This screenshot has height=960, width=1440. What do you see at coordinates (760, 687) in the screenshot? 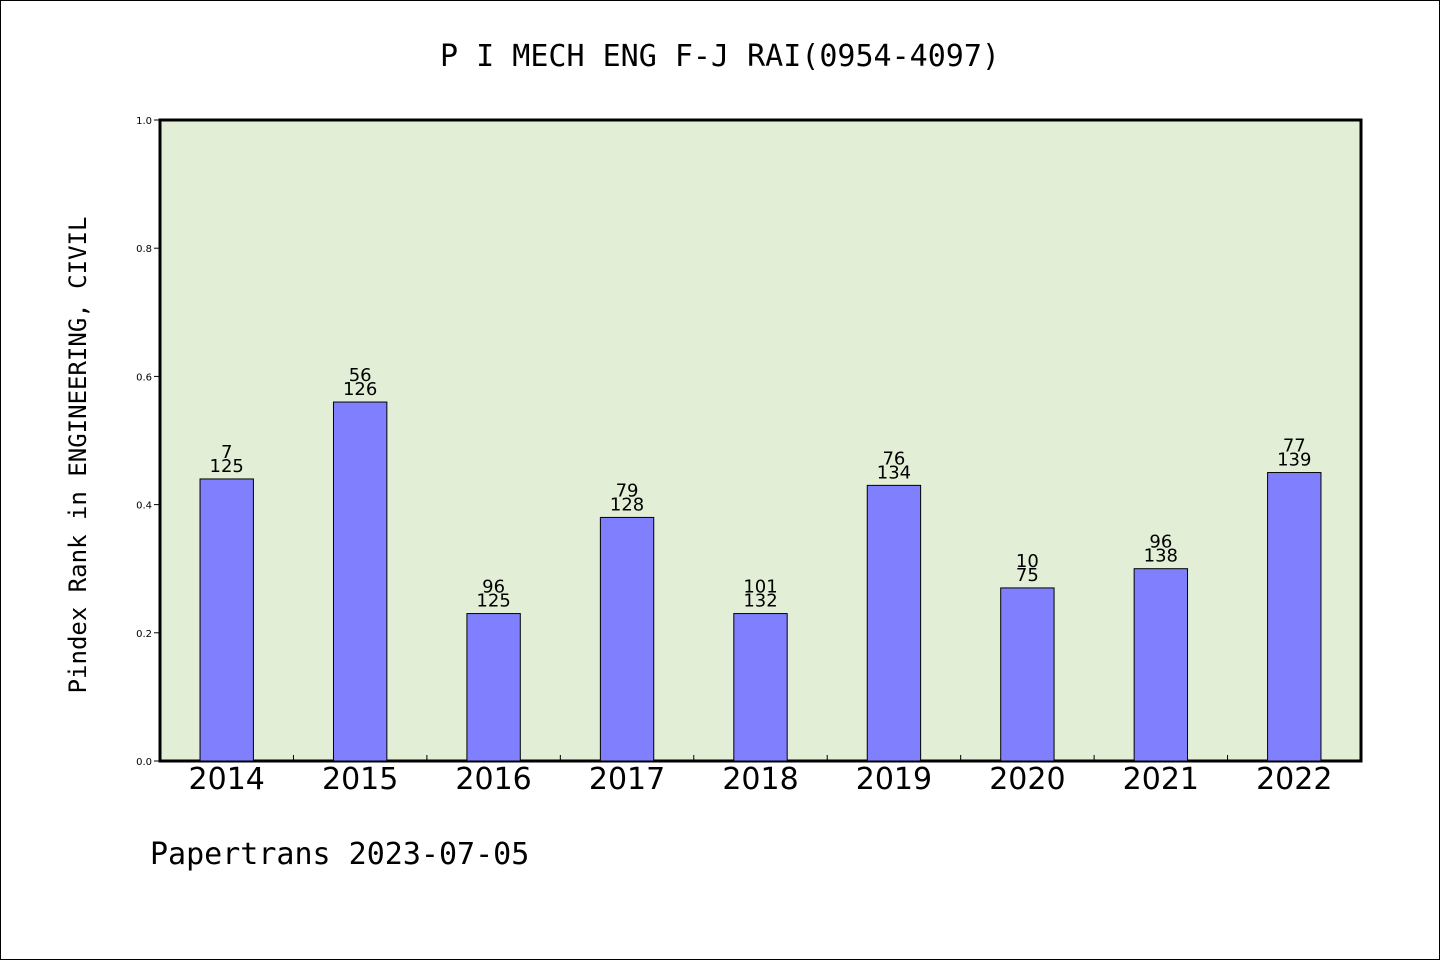
I see `bar-2018` at bounding box center [760, 687].